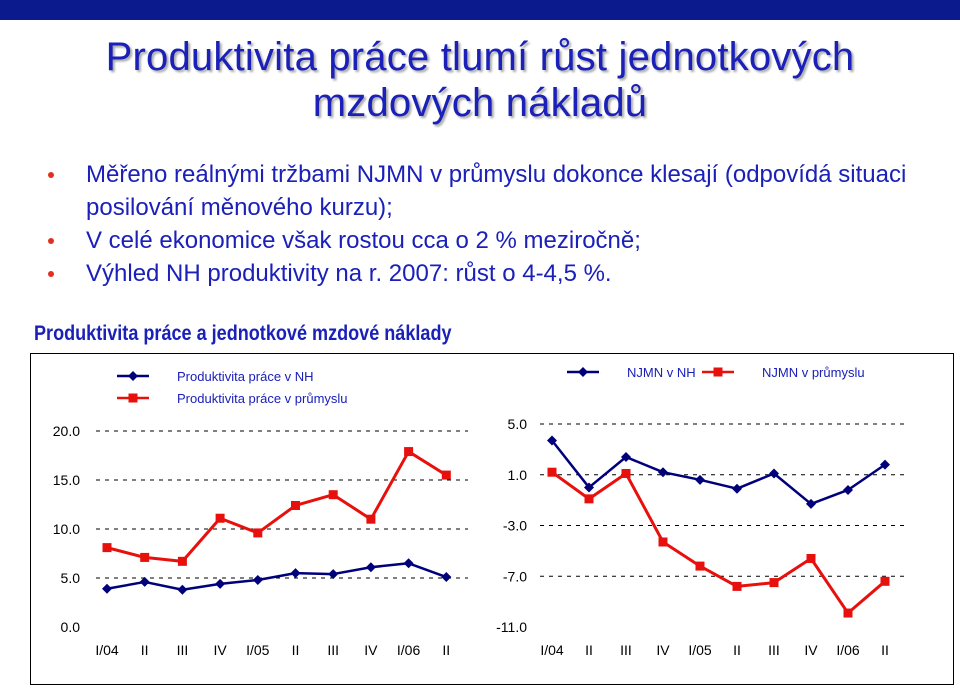  I want to click on y-tick-label: 1.0, so click(518, 475).